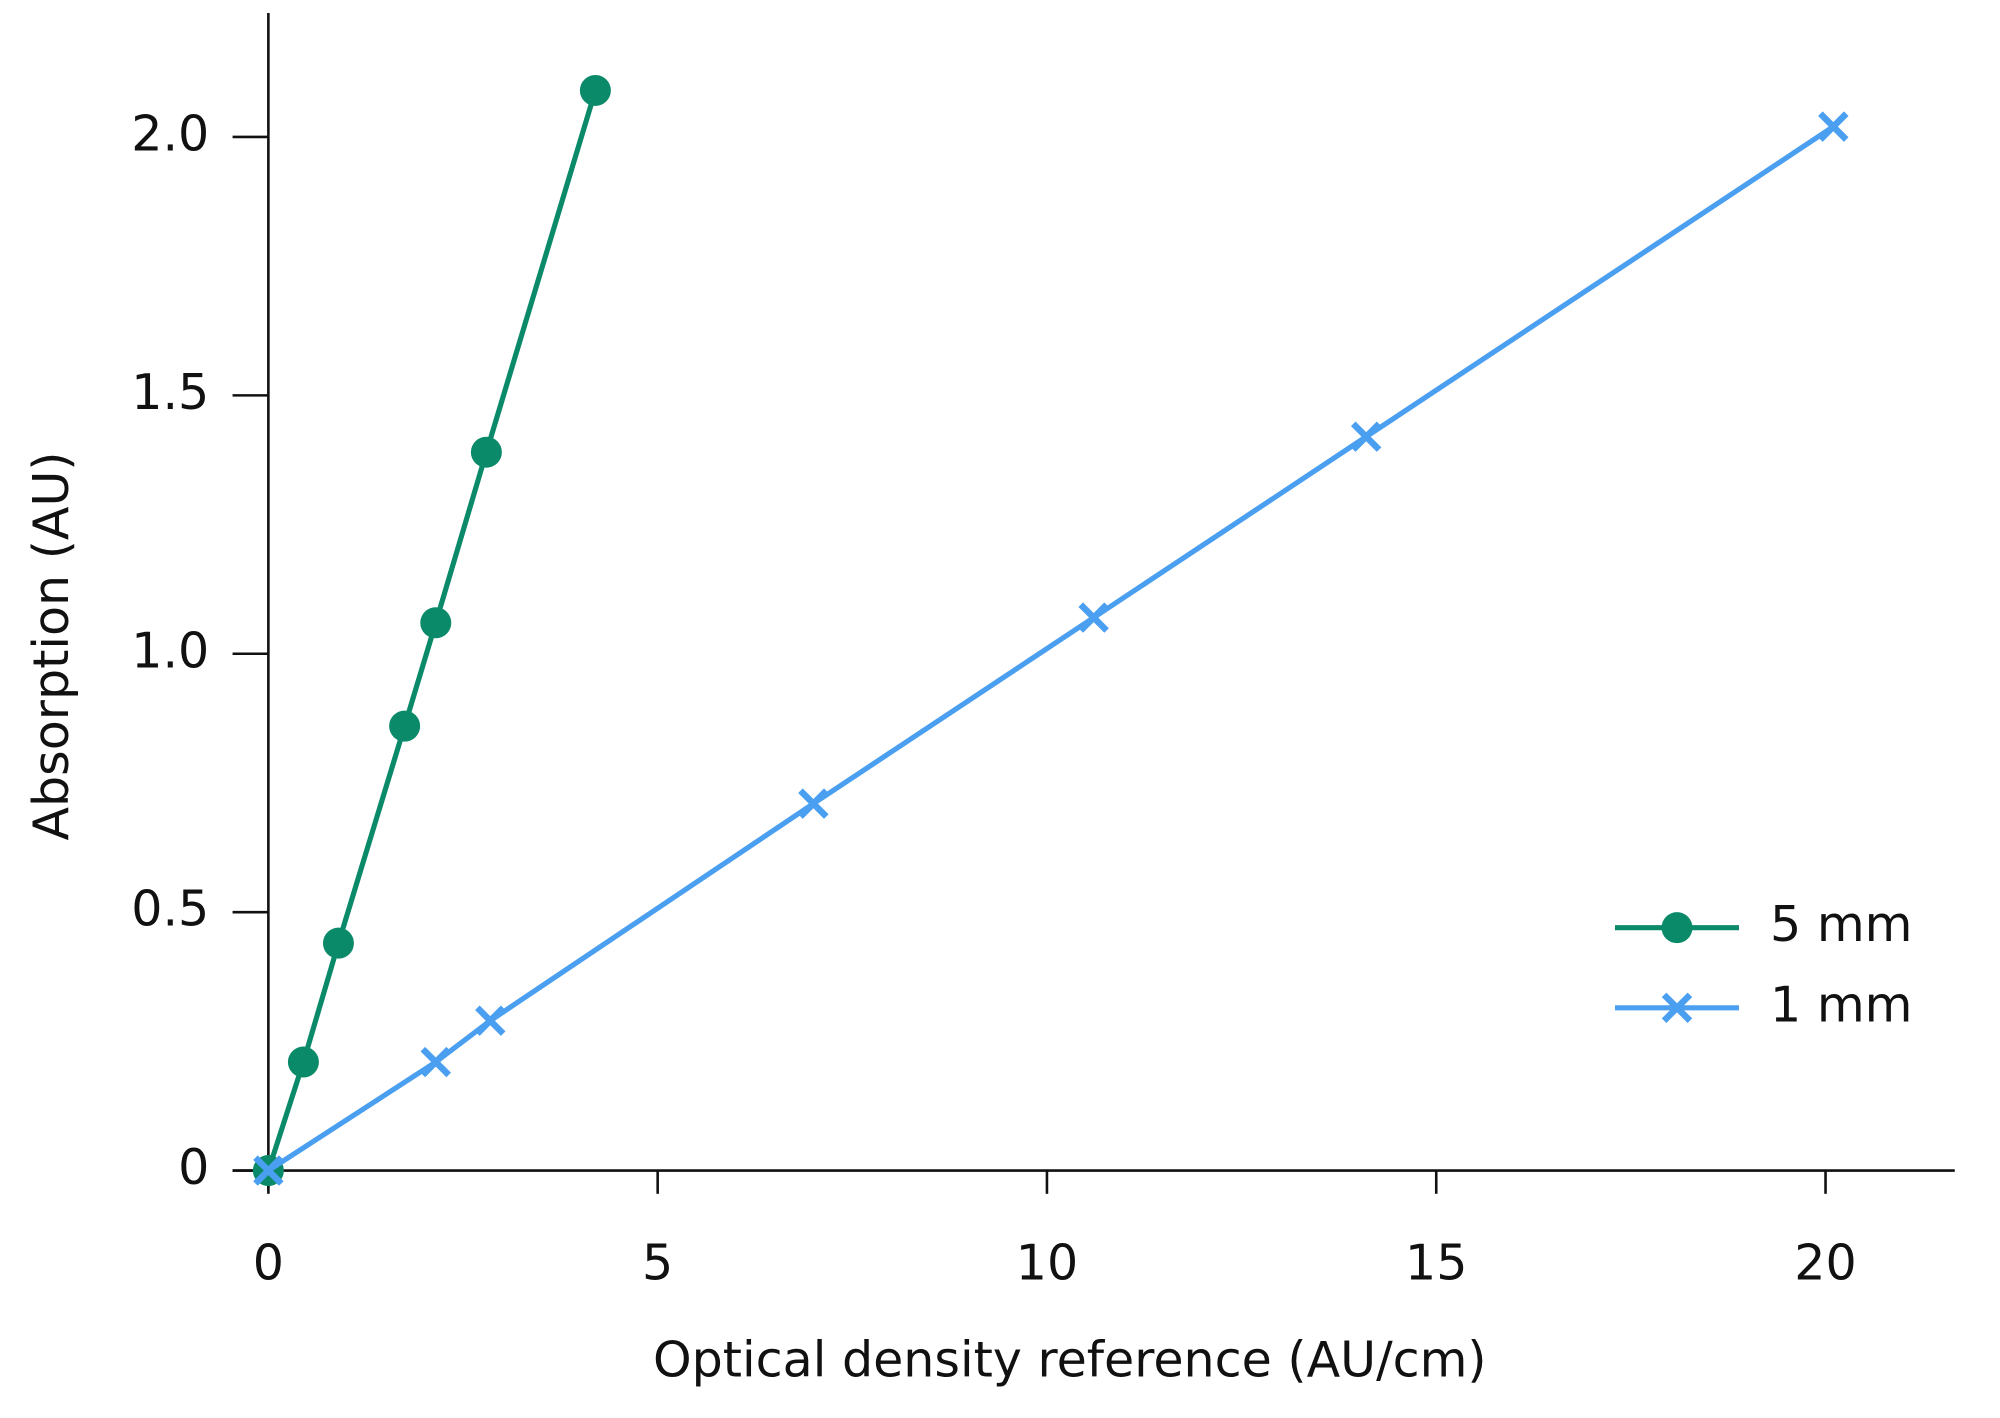 This screenshot has height=1418, width=2000. What do you see at coordinates (1825, 1263) in the screenshot?
I see `x-tick-label: 20` at bounding box center [1825, 1263].